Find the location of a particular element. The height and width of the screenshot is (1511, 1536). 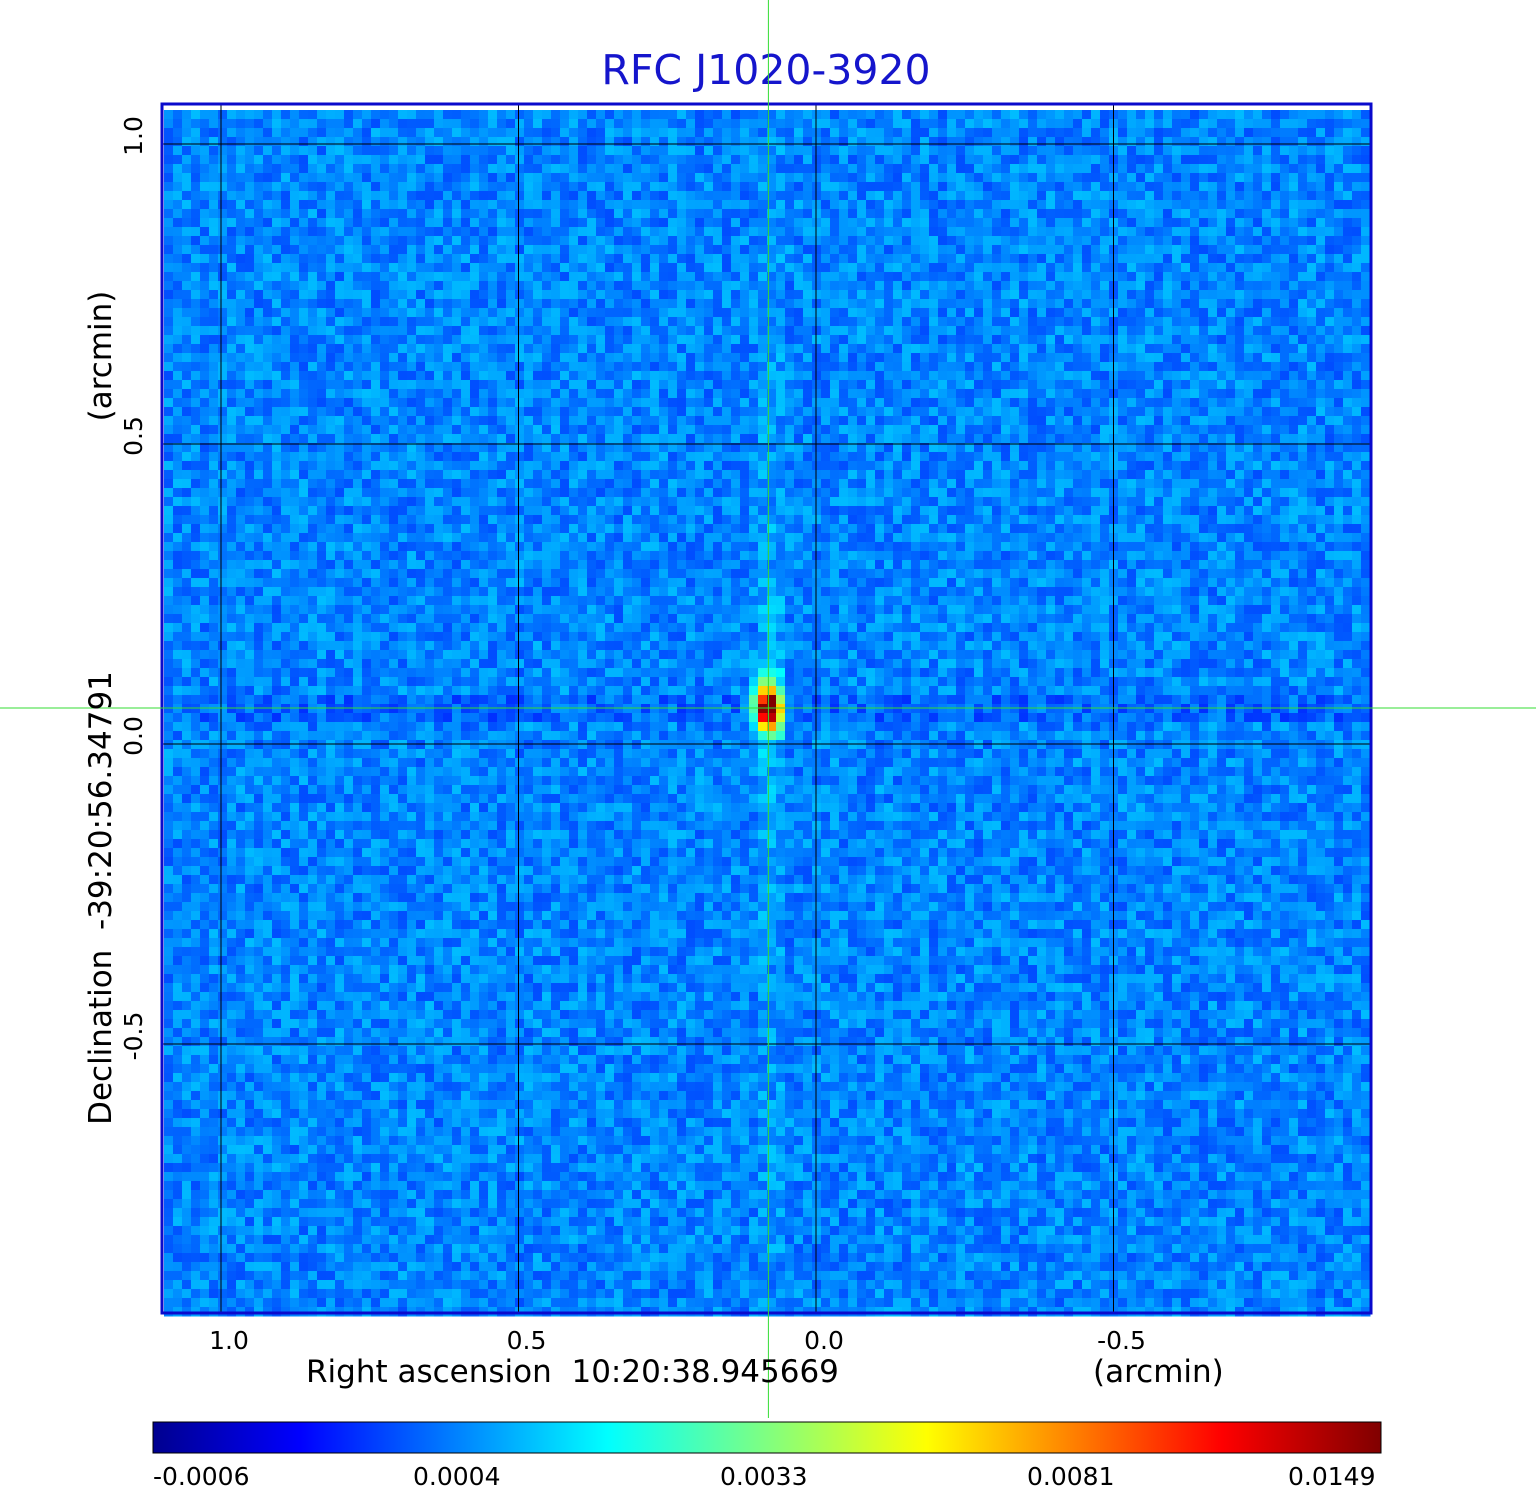

colorbar-tick-label: 0.0081 is located at coordinates (1071, 1476).